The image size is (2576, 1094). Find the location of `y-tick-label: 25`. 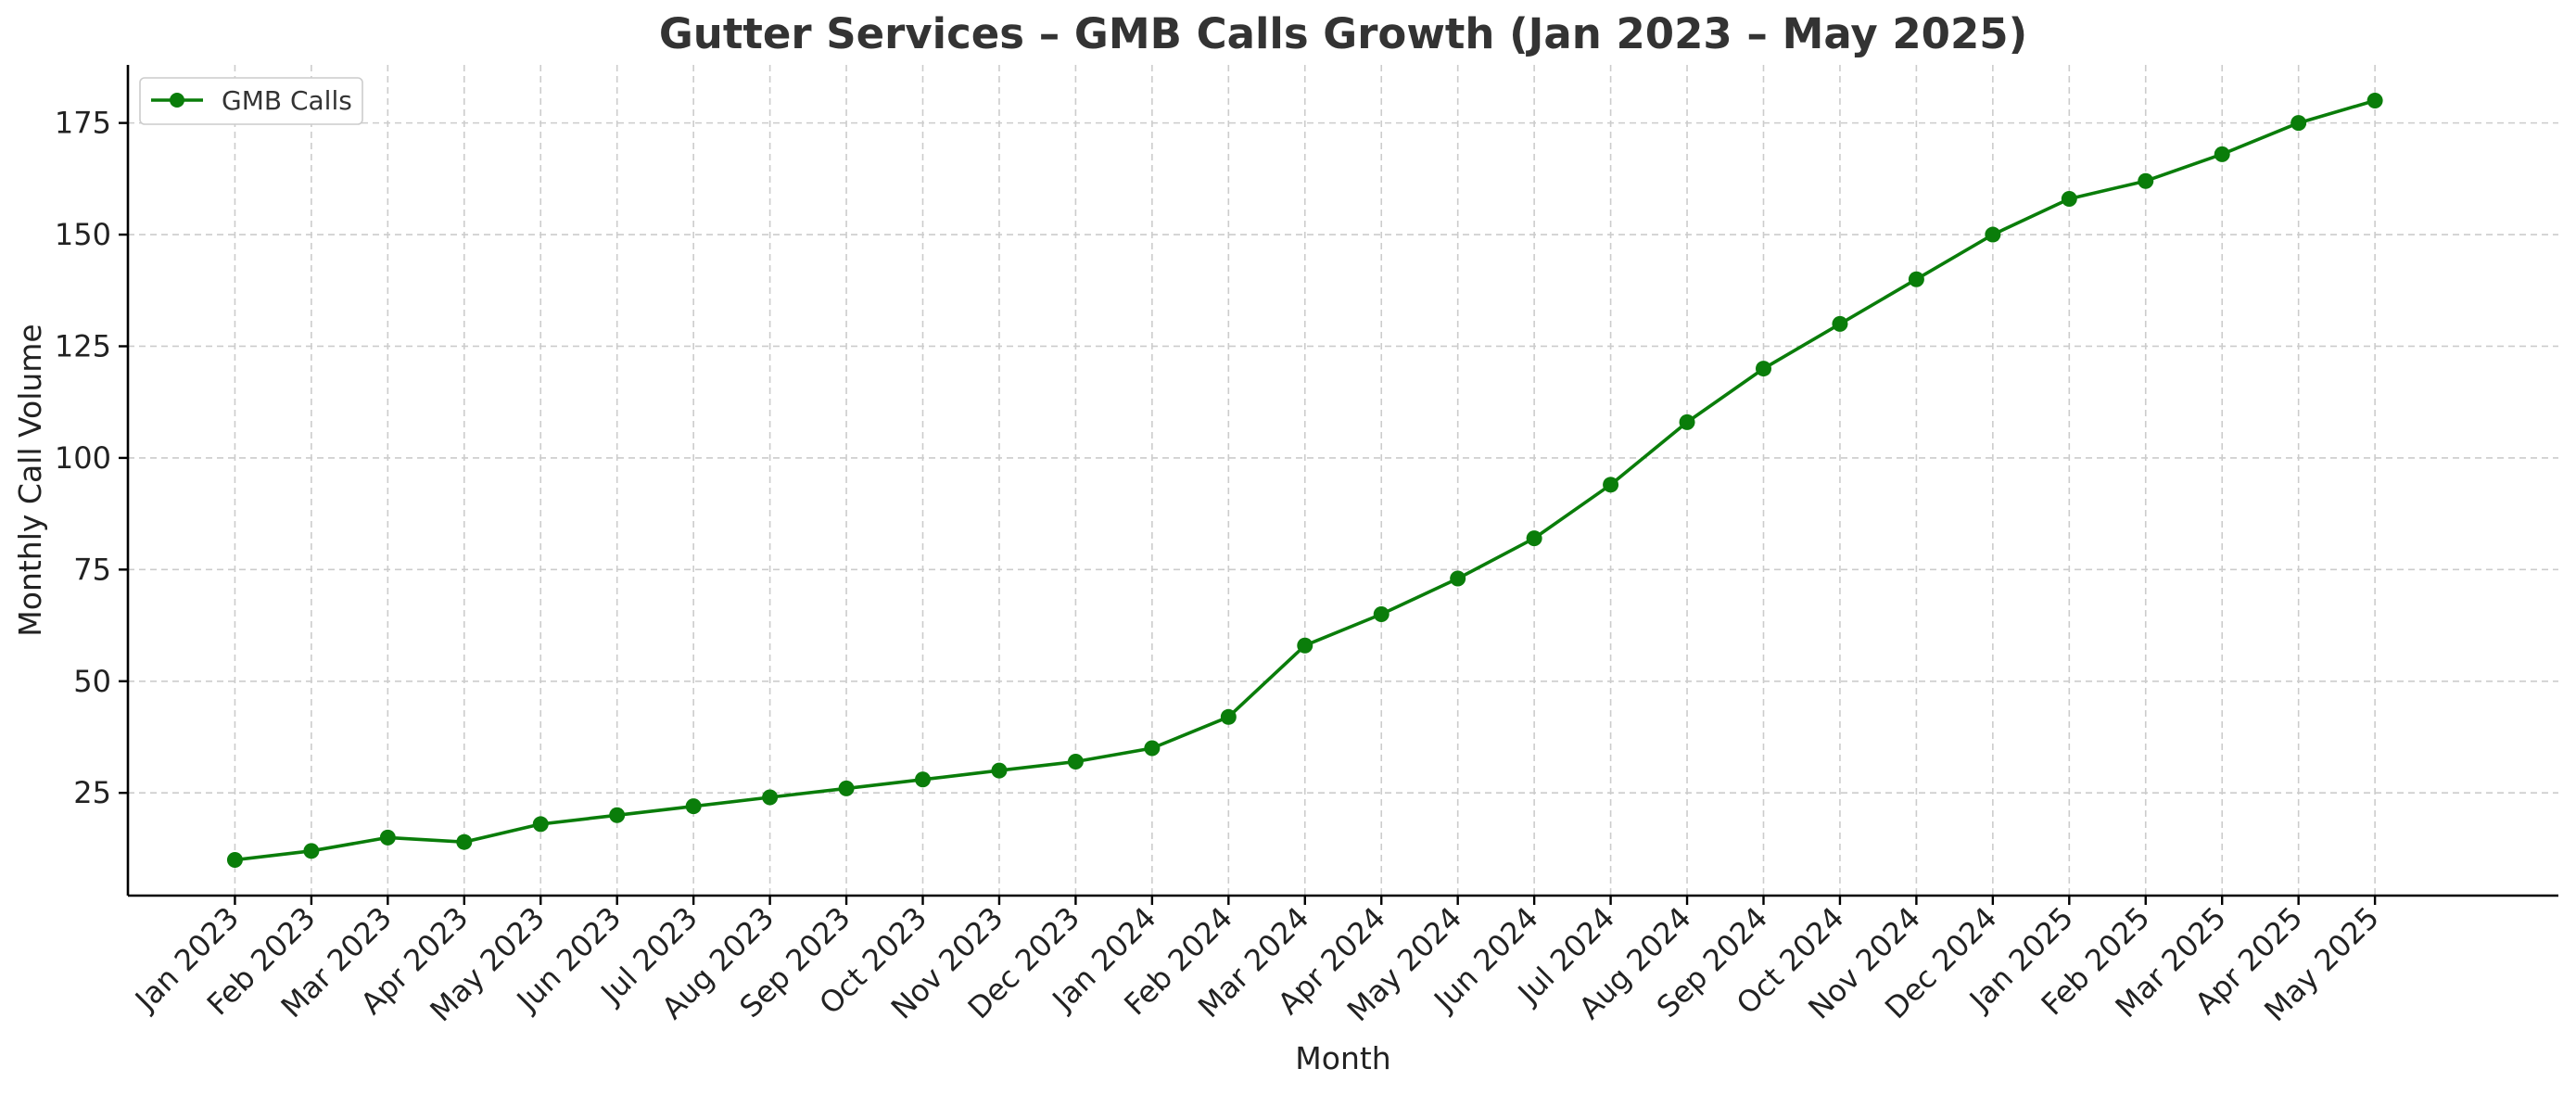

y-tick-label: 25 is located at coordinates (92, 792).